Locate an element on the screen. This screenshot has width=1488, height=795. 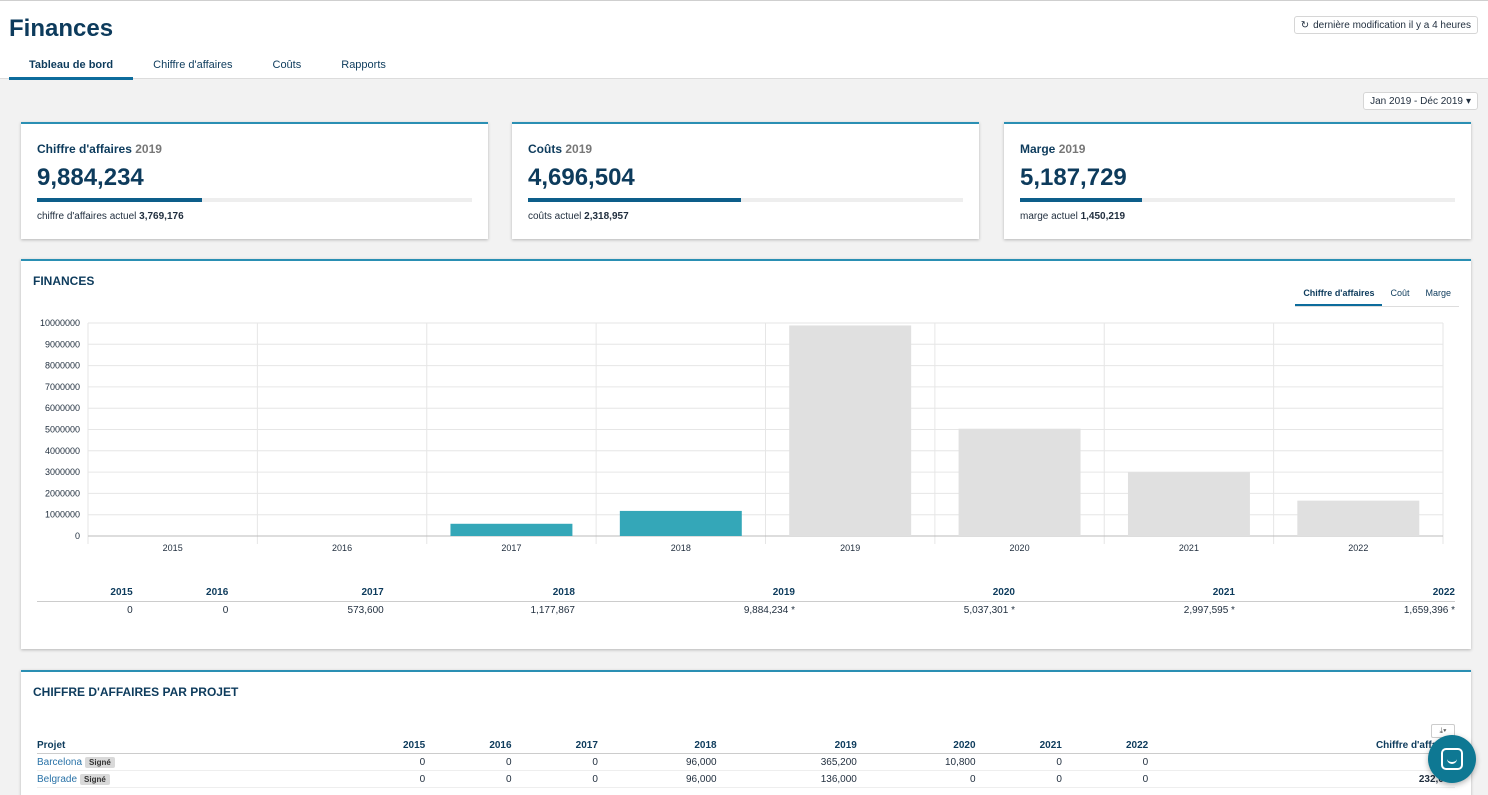
y-tick-label: 0 is located at coordinates (77, 536).